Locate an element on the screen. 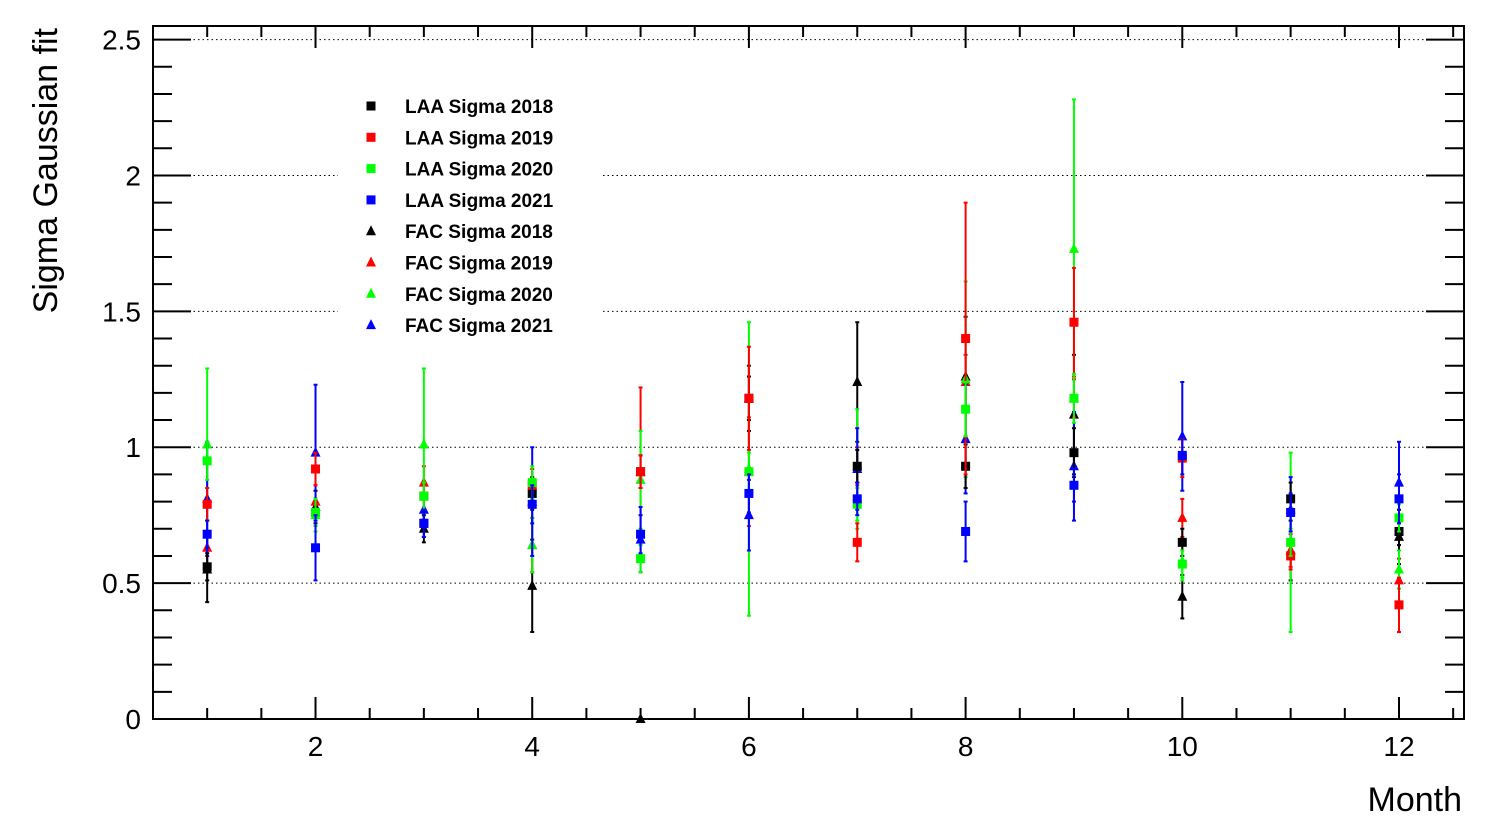  x-axis-label: Month is located at coordinates (1415, 800).